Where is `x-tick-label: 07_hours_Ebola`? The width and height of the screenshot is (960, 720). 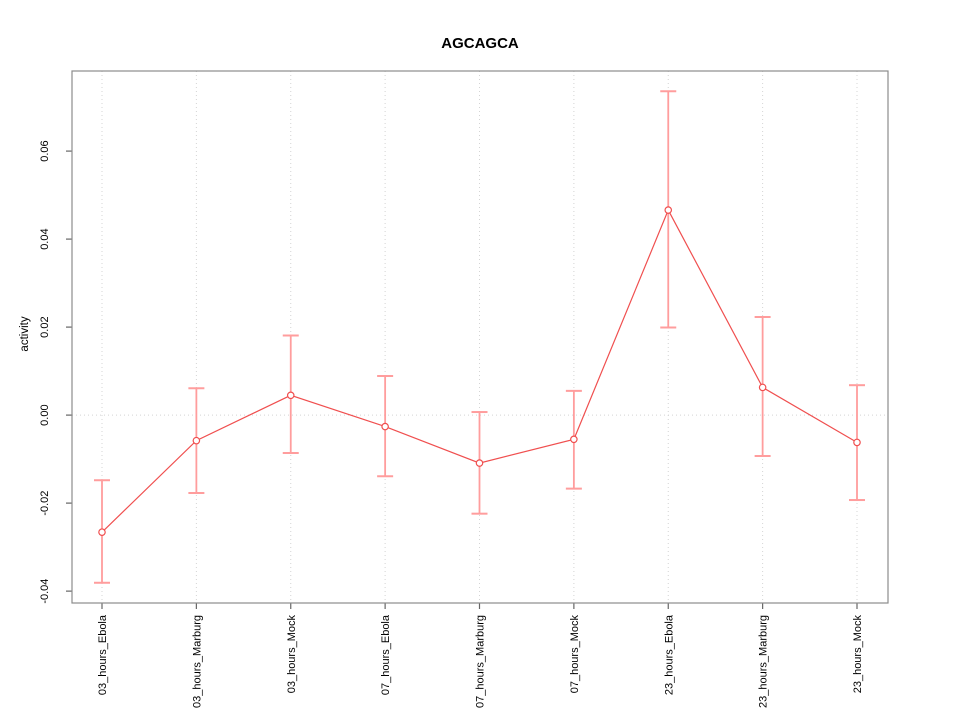
x-tick-label: 07_hours_Ebola is located at coordinates (386, 654).